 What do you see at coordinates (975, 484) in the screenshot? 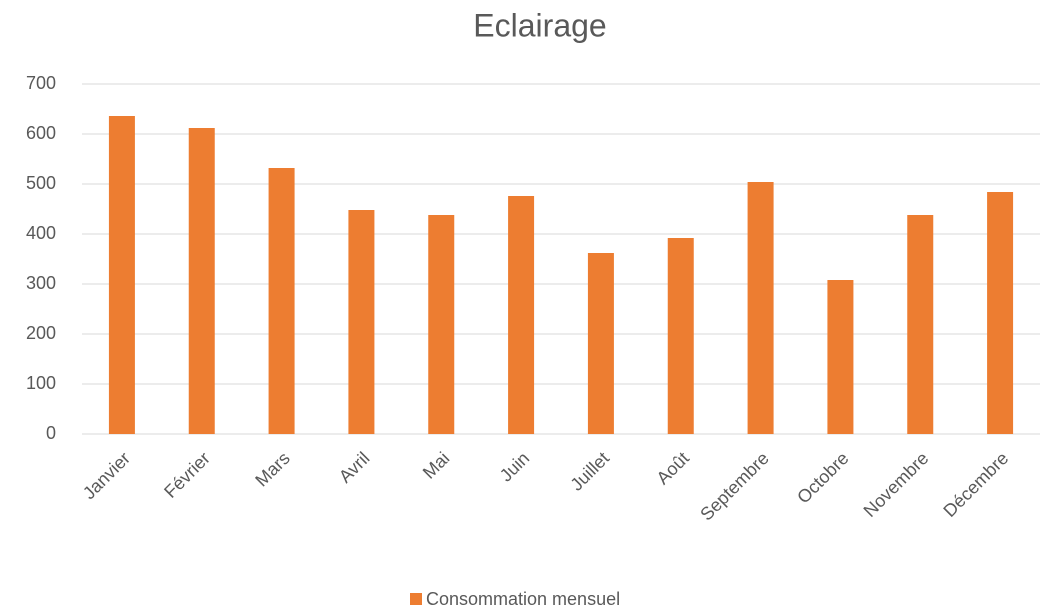
I see `x-tick-label: Décembre` at bounding box center [975, 484].